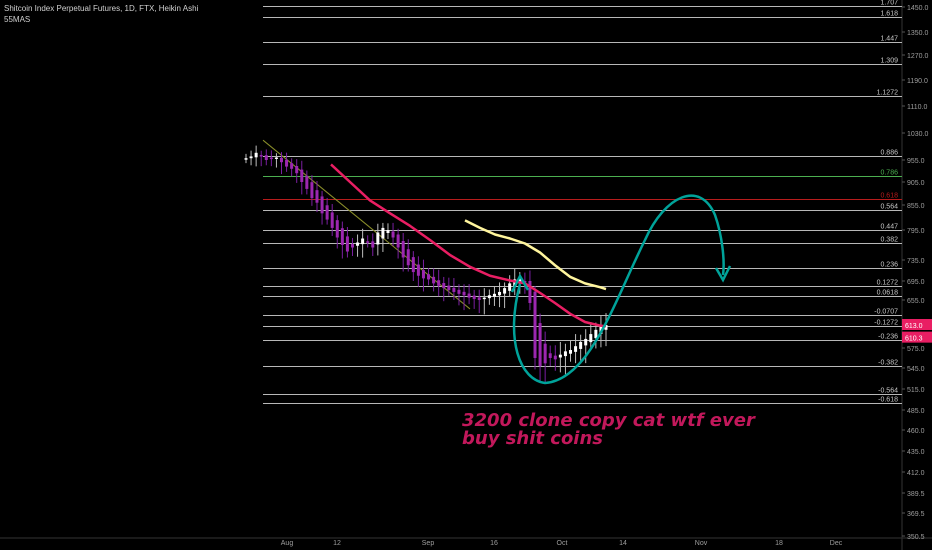 This screenshot has width=932, height=550. Describe the element at coordinates (562, 543) in the screenshot. I see `x-tick-label: Oct` at that location.